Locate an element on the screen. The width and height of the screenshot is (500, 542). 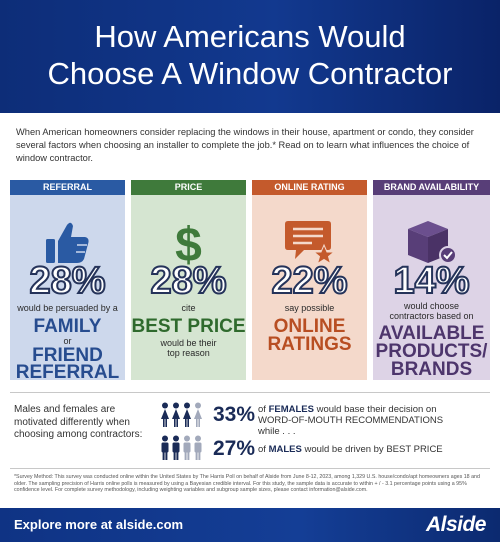
online-rating-pre-text: say possible is located at coordinates (309, 308).